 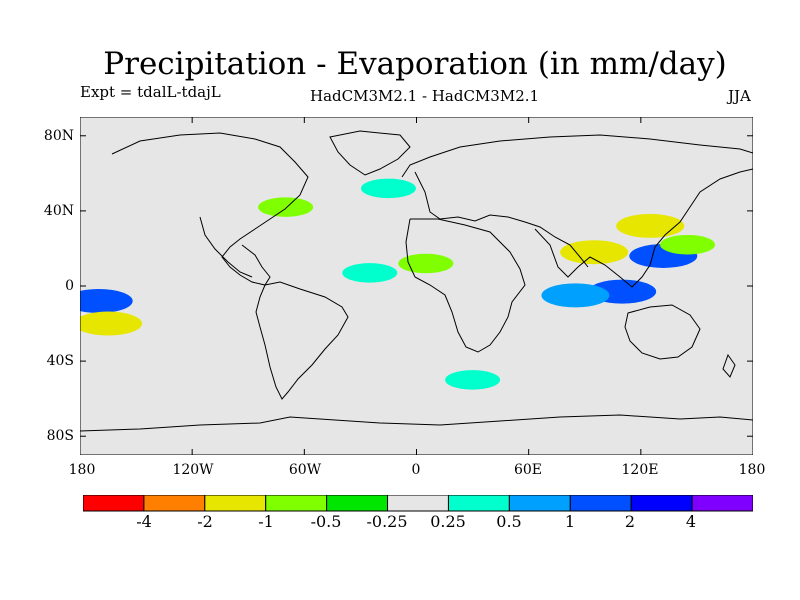 What do you see at coordinates (266, 521) in the screenshot?
I see `colorbar-label: -1` at bounding box center [266, 521].